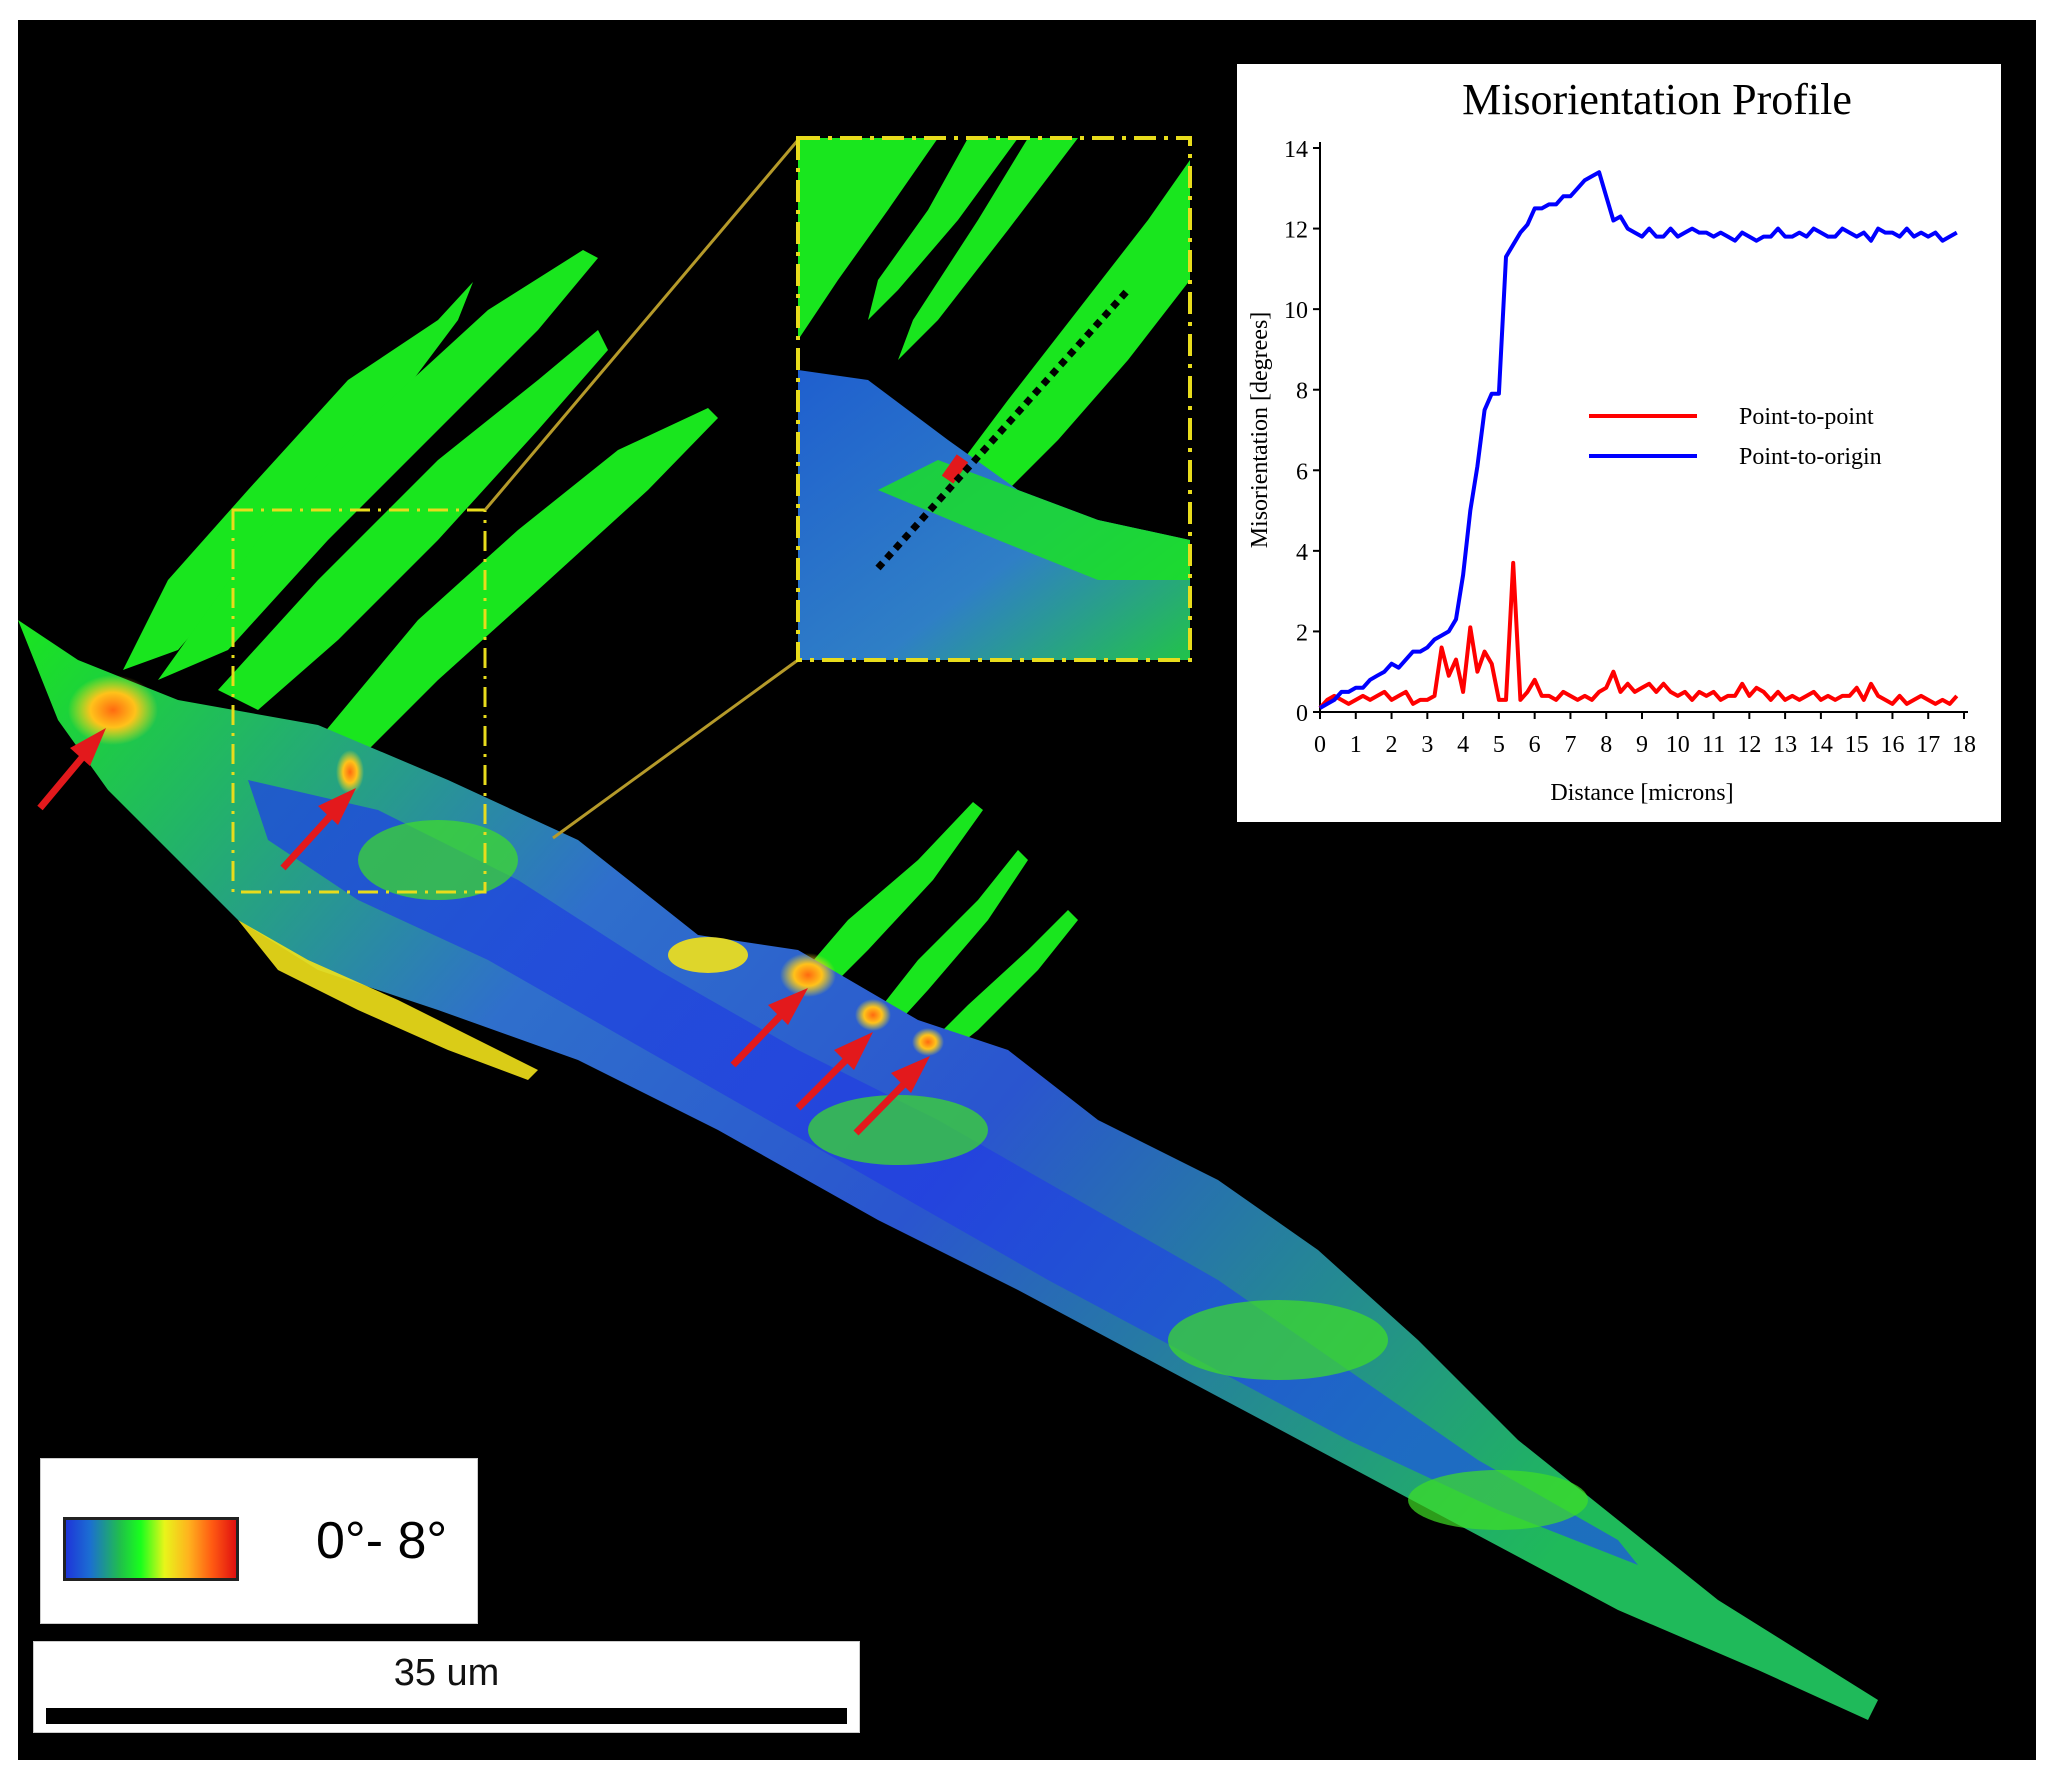  Describe the element at coordinates (420, 505) in the screenshot. I see `needle-grains-upper` at that location.